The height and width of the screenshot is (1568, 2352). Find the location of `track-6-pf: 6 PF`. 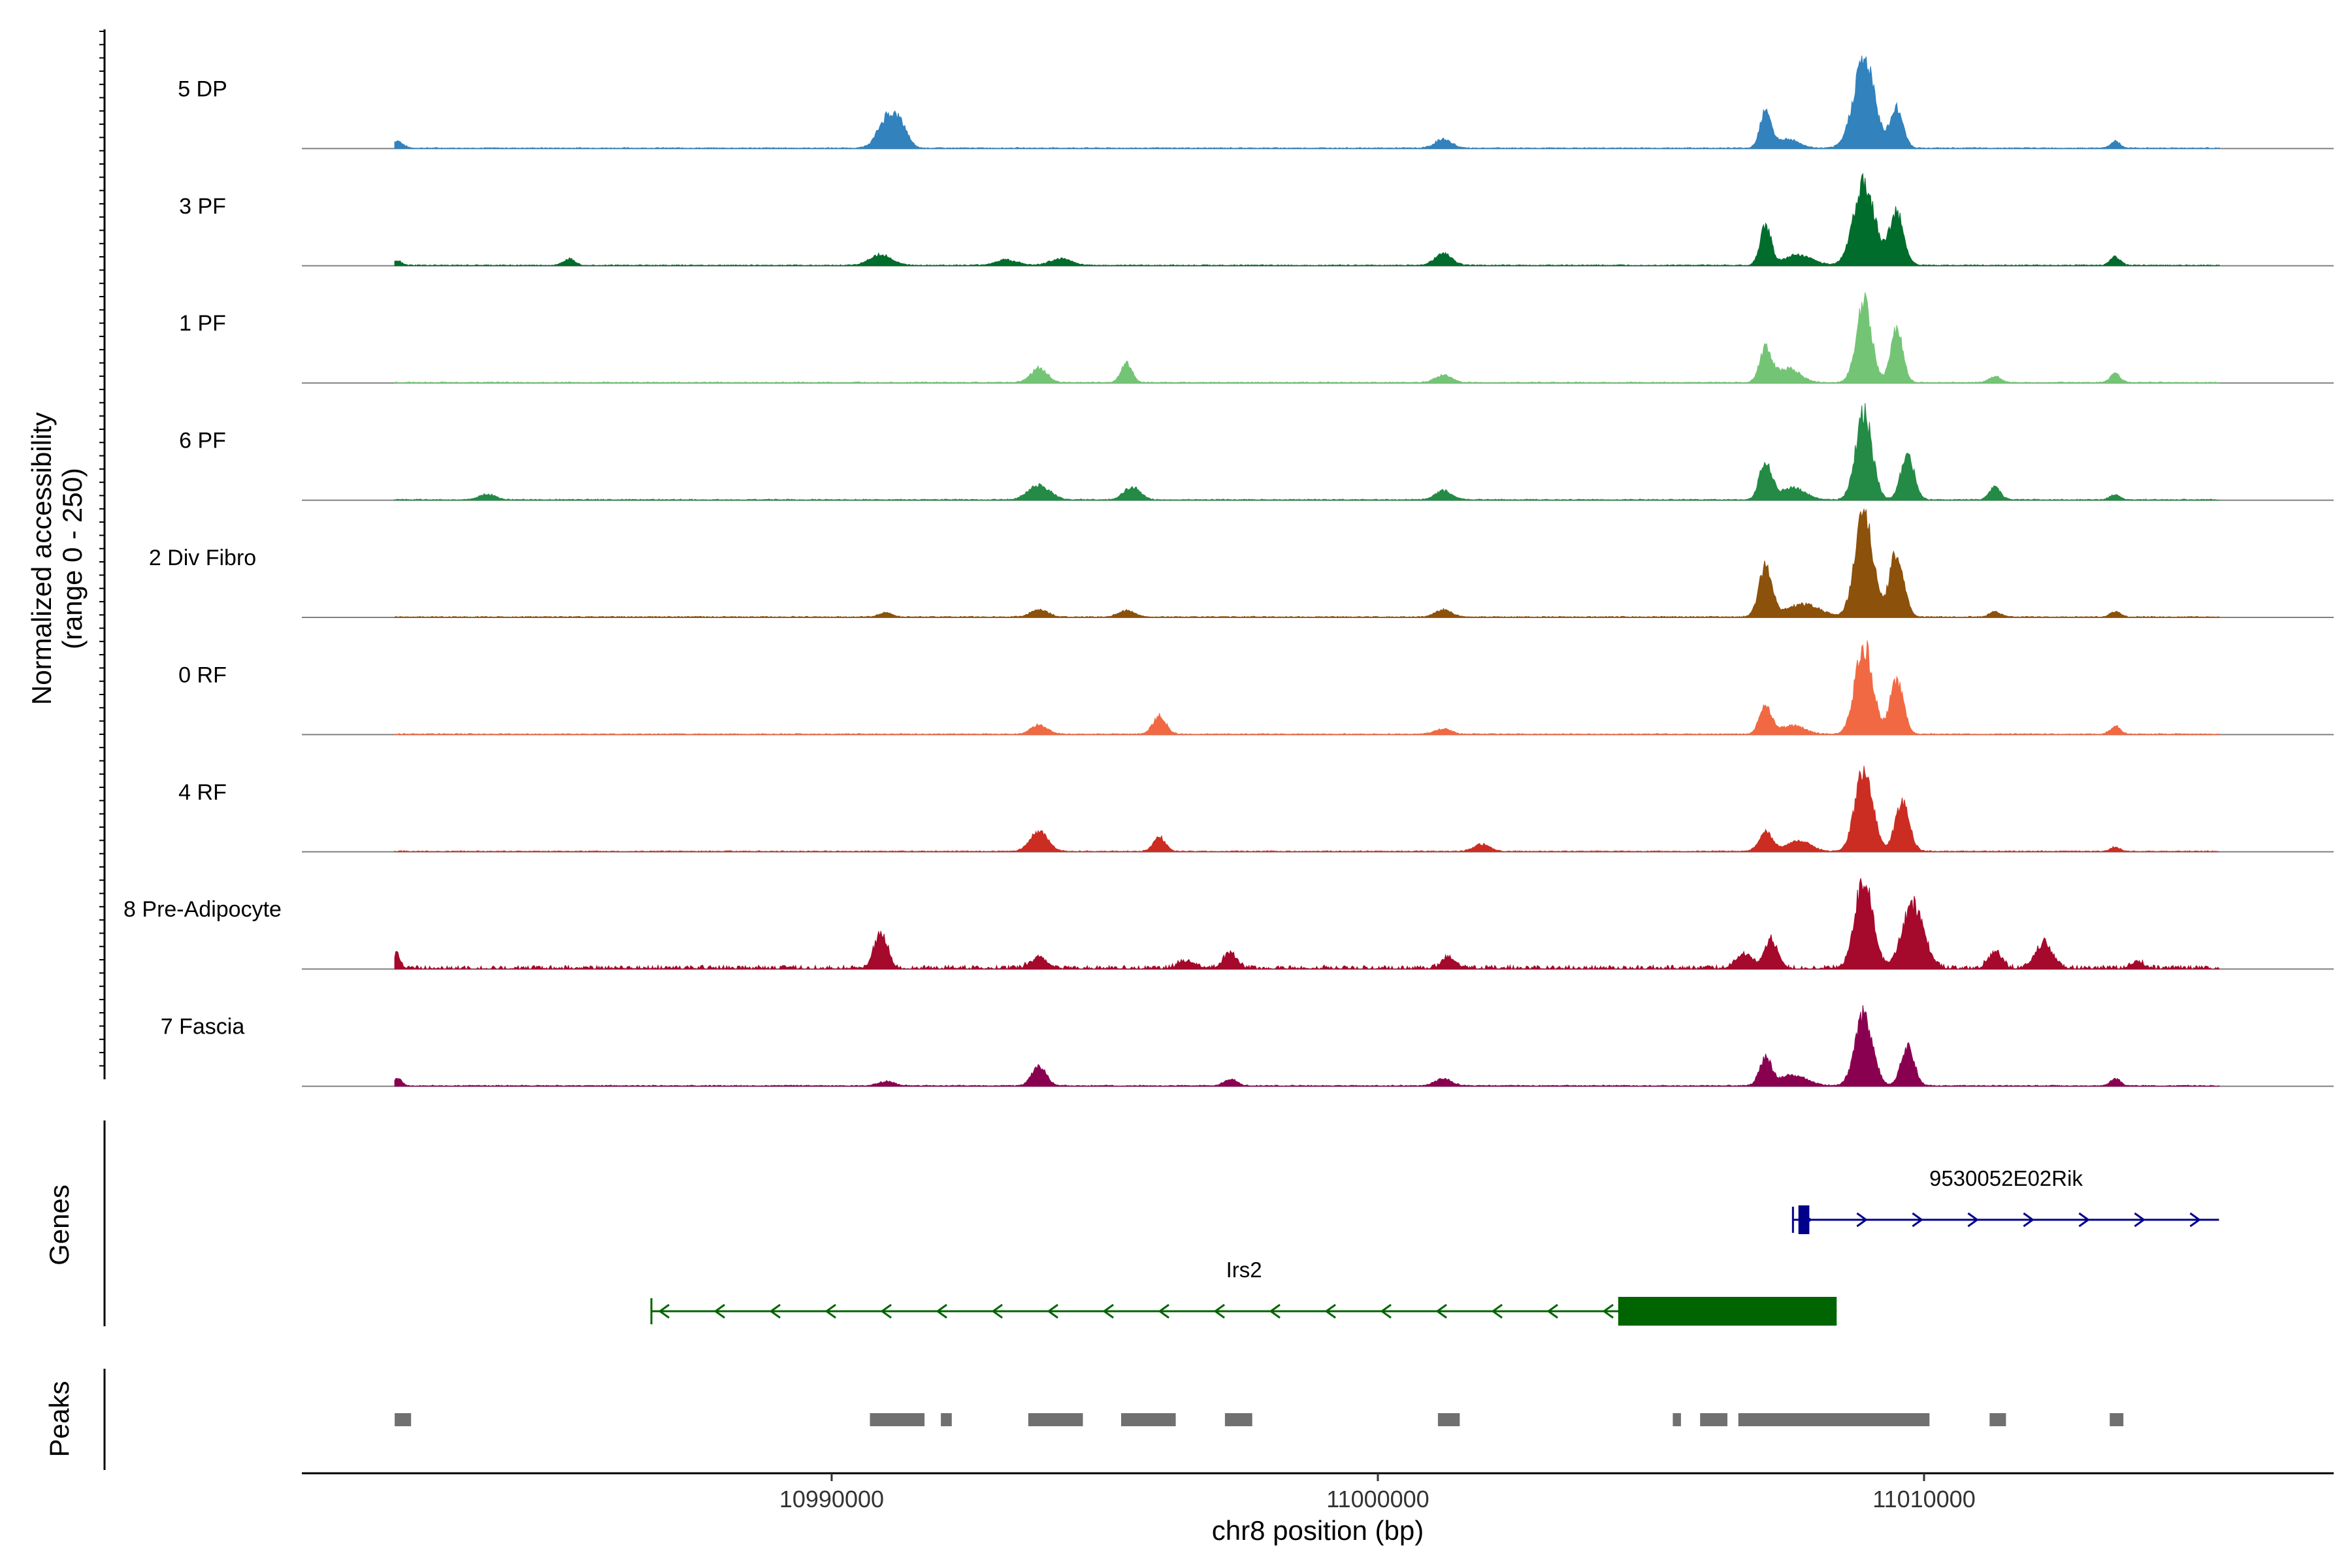

track-6-pf: 6 PF is located at coordinates (1256, 452).